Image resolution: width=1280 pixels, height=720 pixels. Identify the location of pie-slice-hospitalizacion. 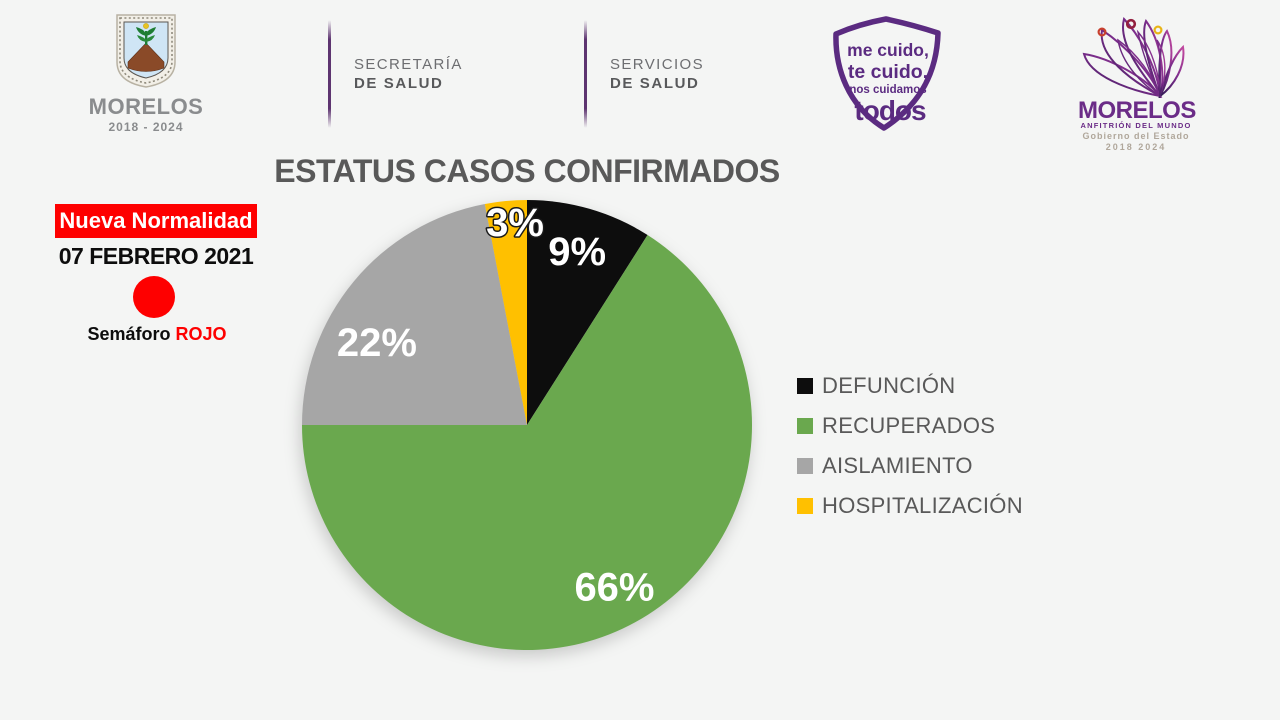
(505, 312).